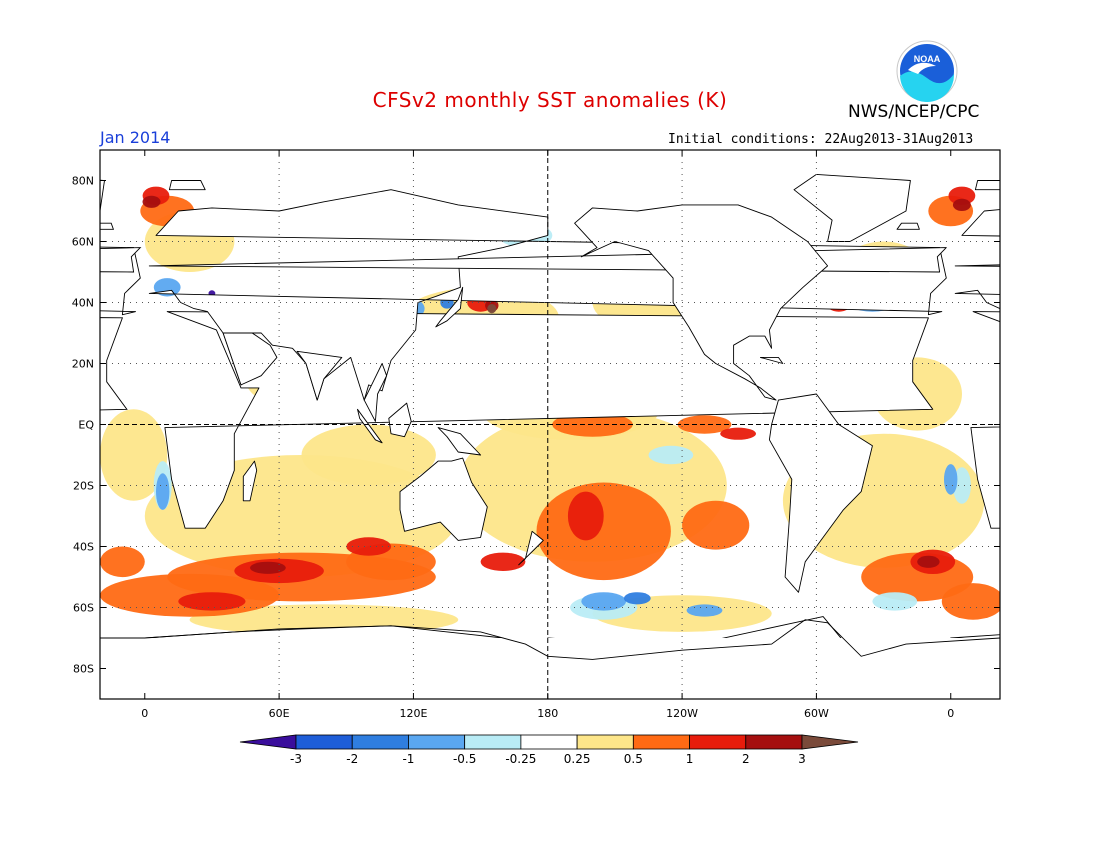 This screenshot has width=1100, height=850. Describe the element at coordinates (135, 137) in the screenshot. I see `forecast-month-label: Jan 2014` at that location.